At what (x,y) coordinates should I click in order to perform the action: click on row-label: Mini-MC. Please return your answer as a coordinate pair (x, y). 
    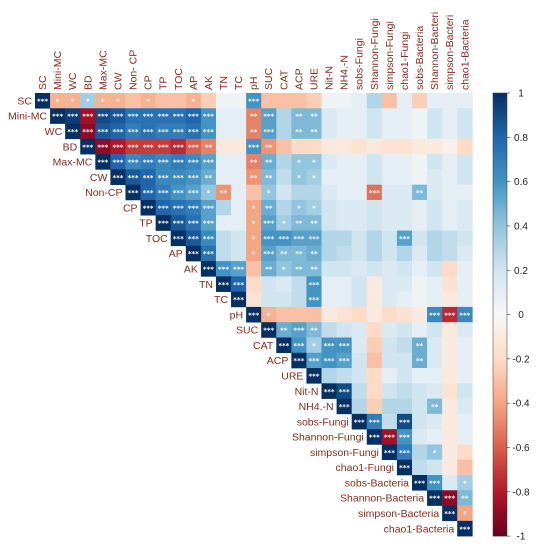
    Looking at the image, I should click on (27, 117).